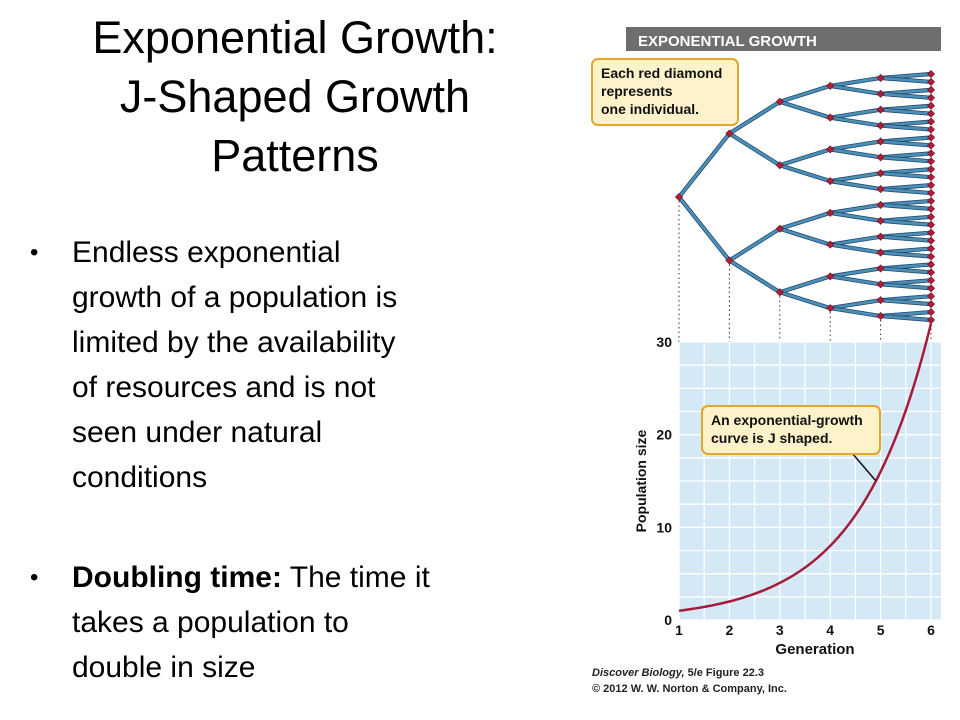 This screenshot has width=960, height=720. Describe the element at coordinates (224, 387) in the screenshot. I see `bullet-line: of resources and is not` at that location.